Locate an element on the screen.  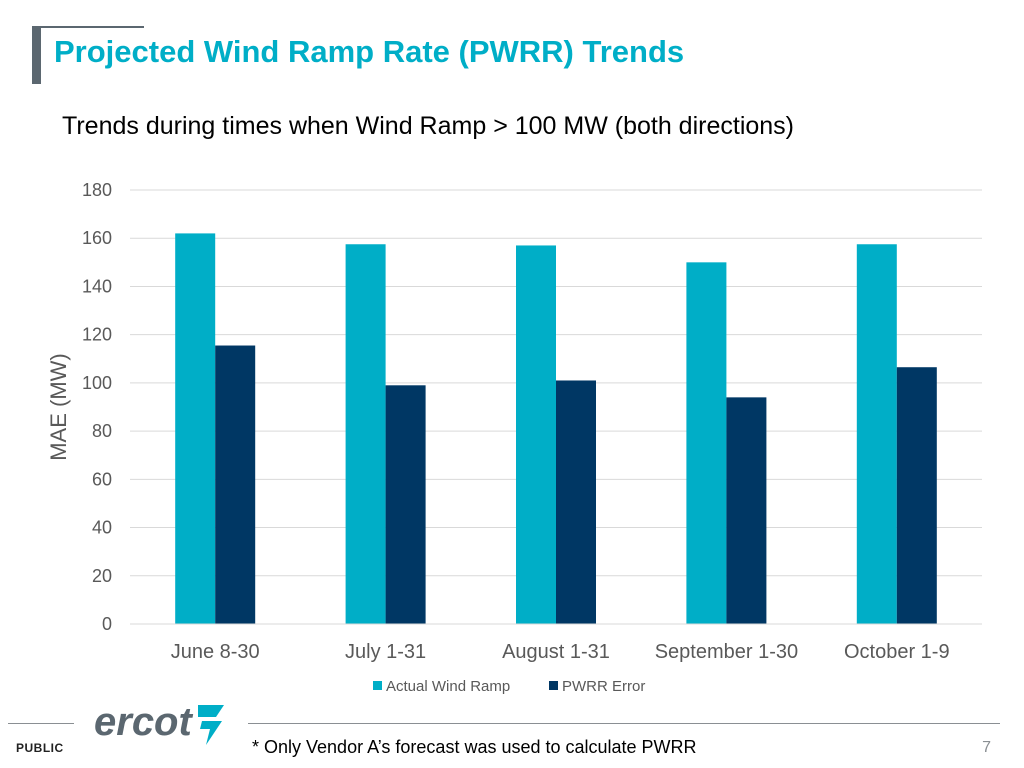
footer-divider-right is located at coordinates (624, 723).